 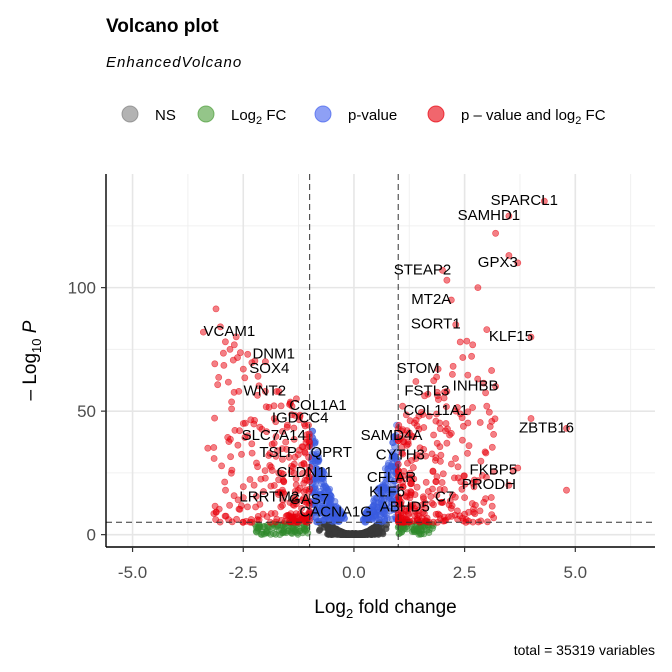 What do you see at coordinates (498, 262) in the screenshot?
I see `gene-label: GPX3` at bounding box center [498, 262].